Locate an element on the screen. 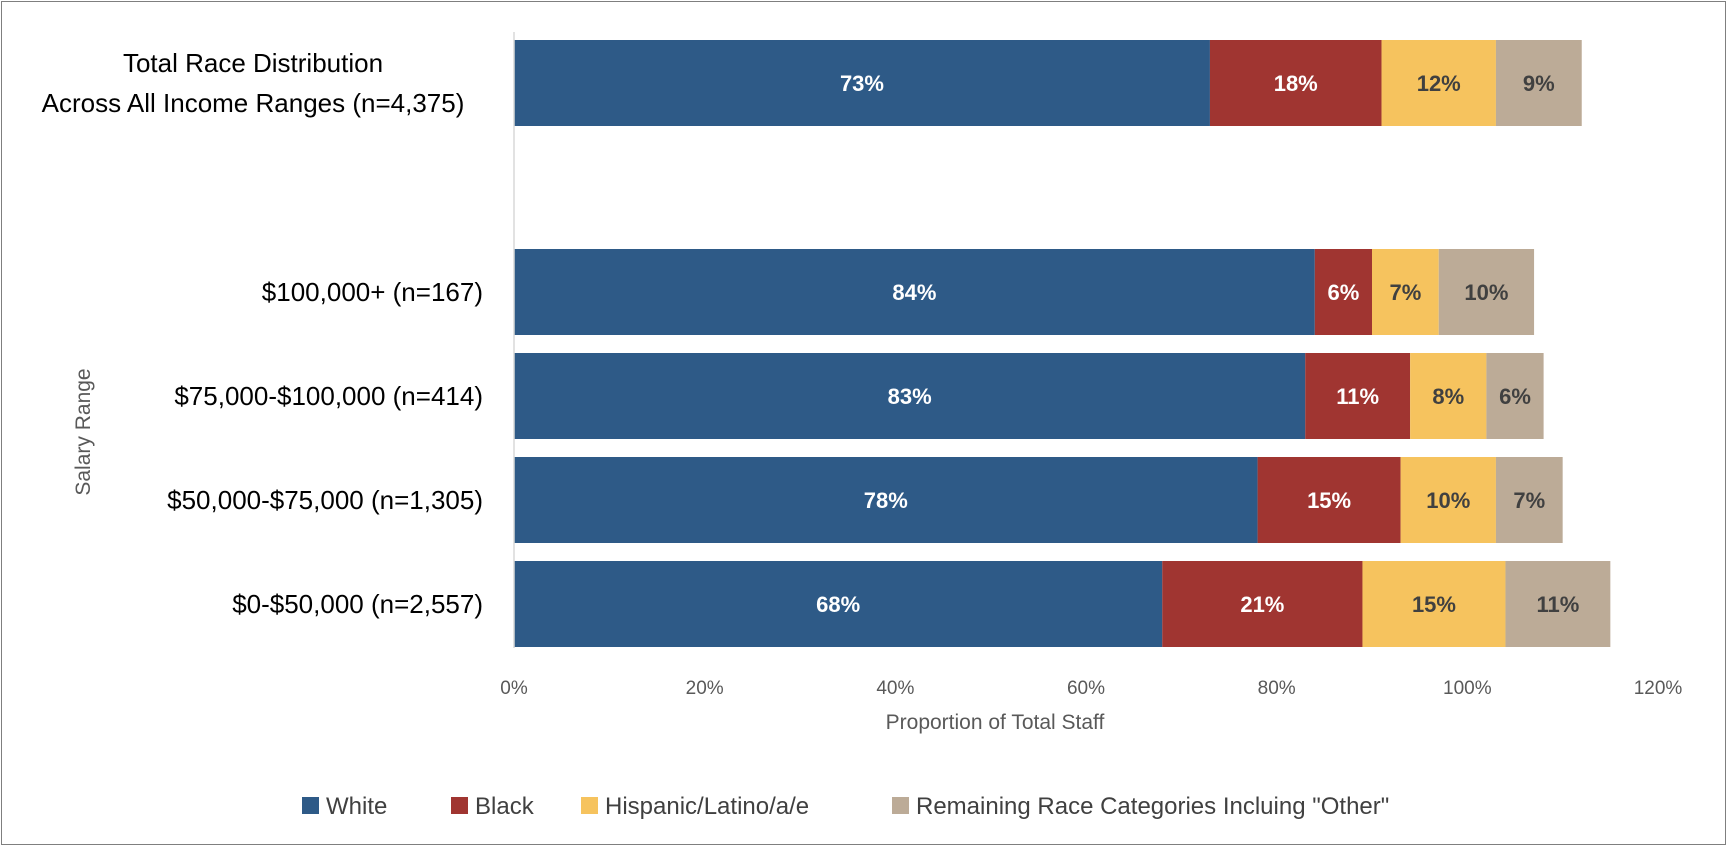 Image resolution: width=1729 pixels, height=848 pixels. bar-value-label: 18% is located at coordinates (1296, 83).